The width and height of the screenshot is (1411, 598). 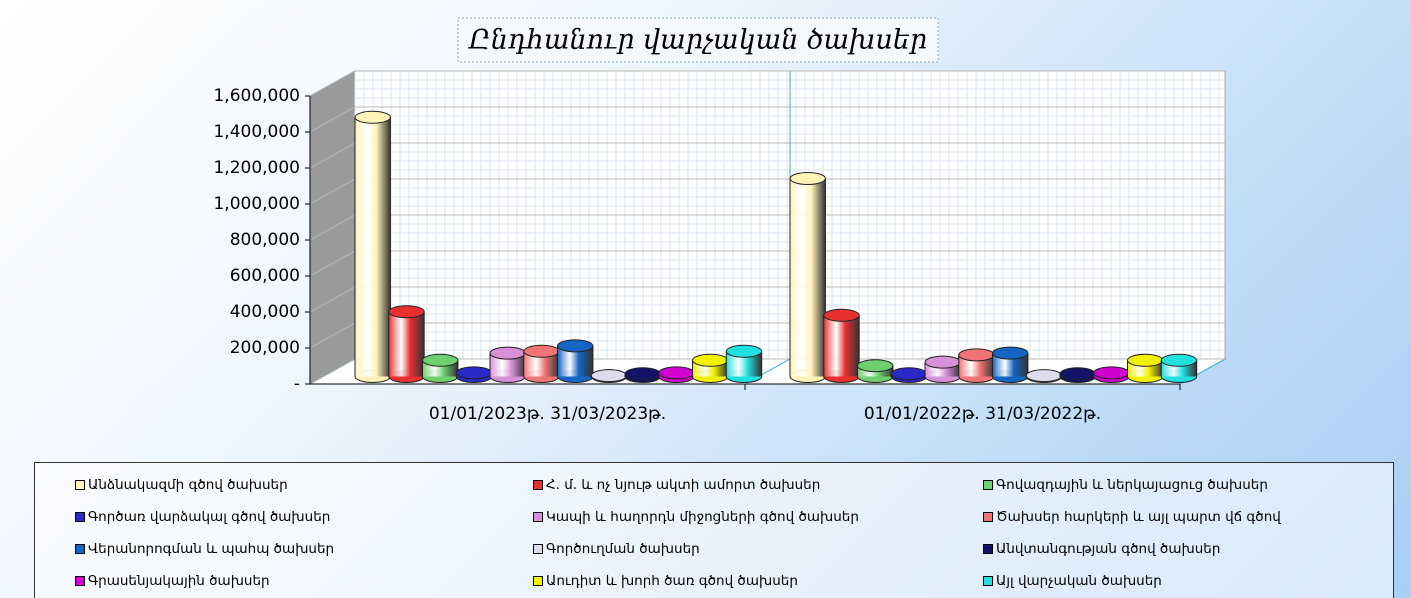 I want to click on x-tick-label: 01/01/2022թ. 31/03/2022թ., so click(x=982, y=414).